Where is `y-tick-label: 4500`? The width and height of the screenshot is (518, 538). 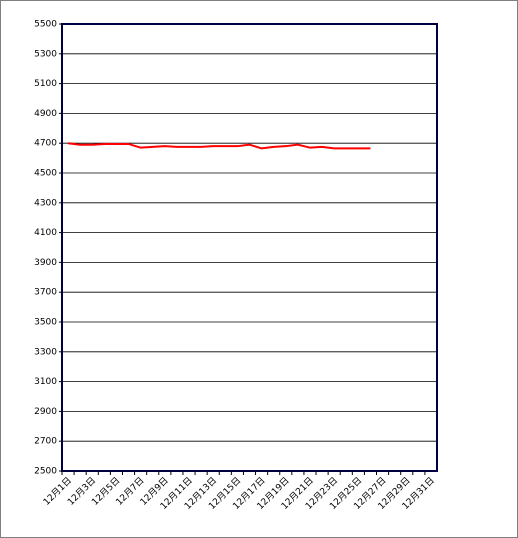
y-tick-label: 4500 is located at coordinates (45, 174).